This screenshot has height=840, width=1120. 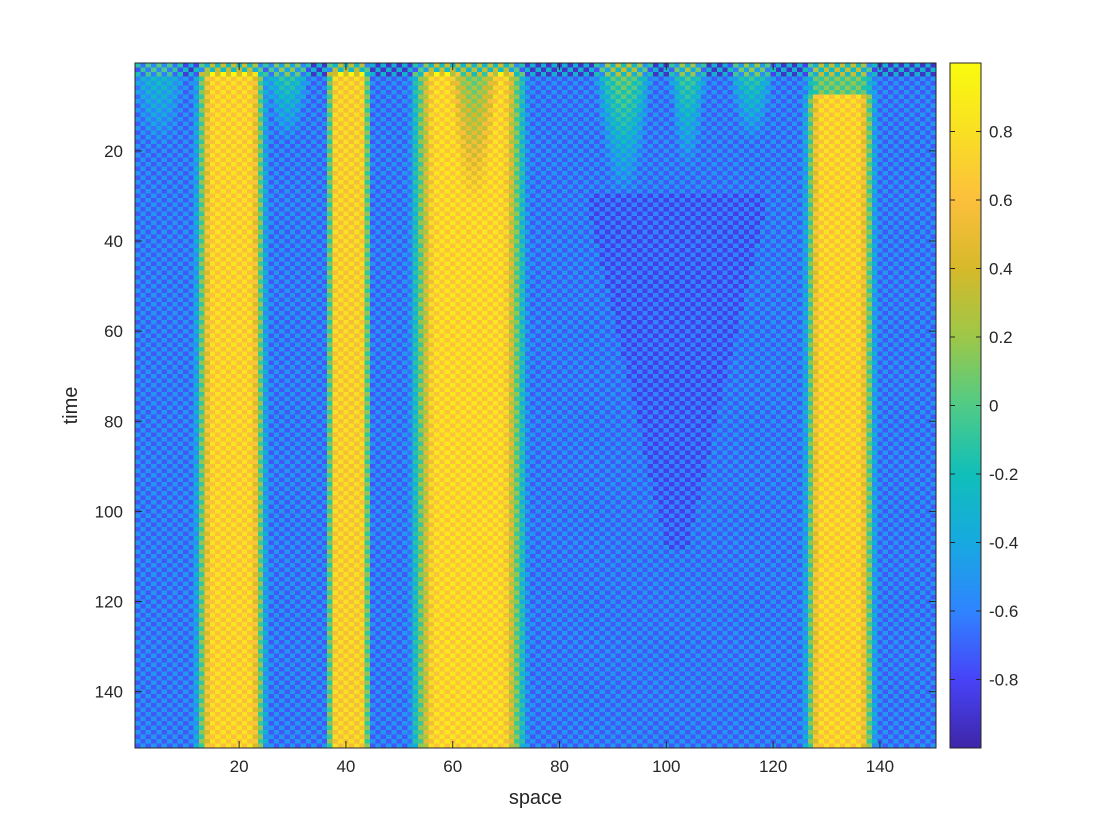 What do you see at coordinates (113, 241) in the screenshot?
I see `y-tick-label: 40` at bounding box center [113, 241].